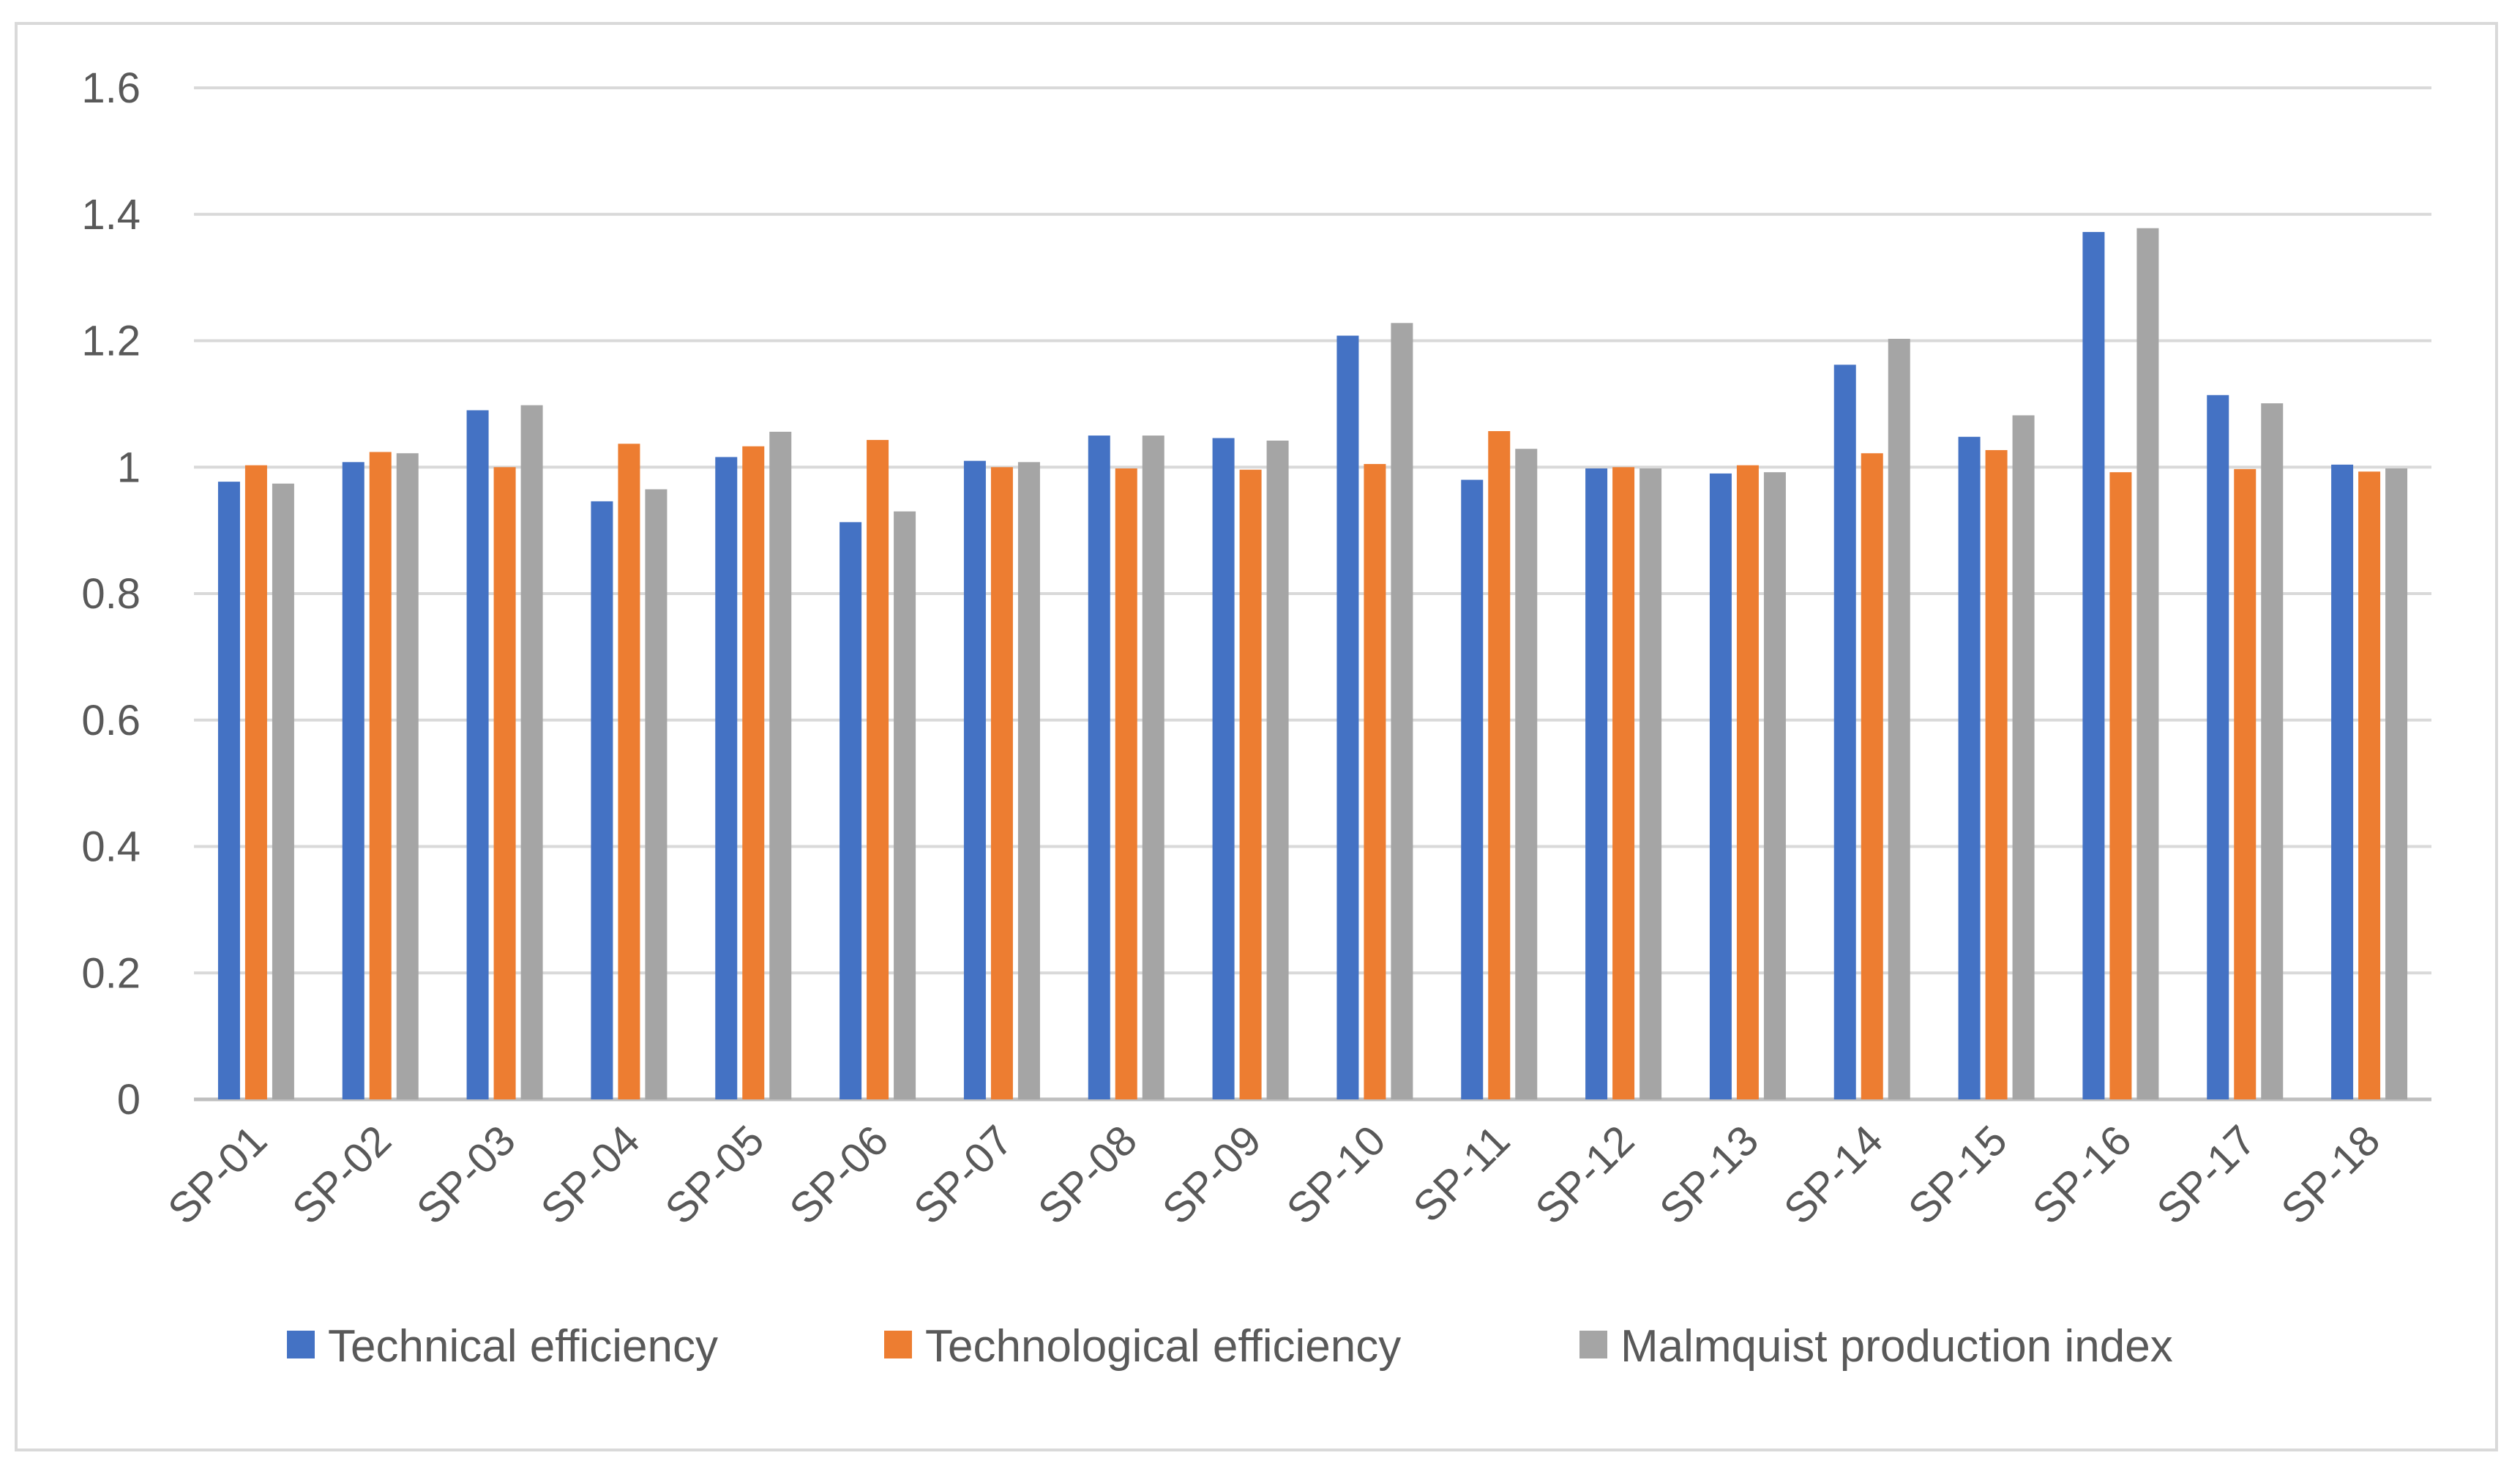  What do you see at coordinates (2082, 1174) in the screenshot?
I see `x-tick-label: SP-16` at bounding box center [2082, 1174].